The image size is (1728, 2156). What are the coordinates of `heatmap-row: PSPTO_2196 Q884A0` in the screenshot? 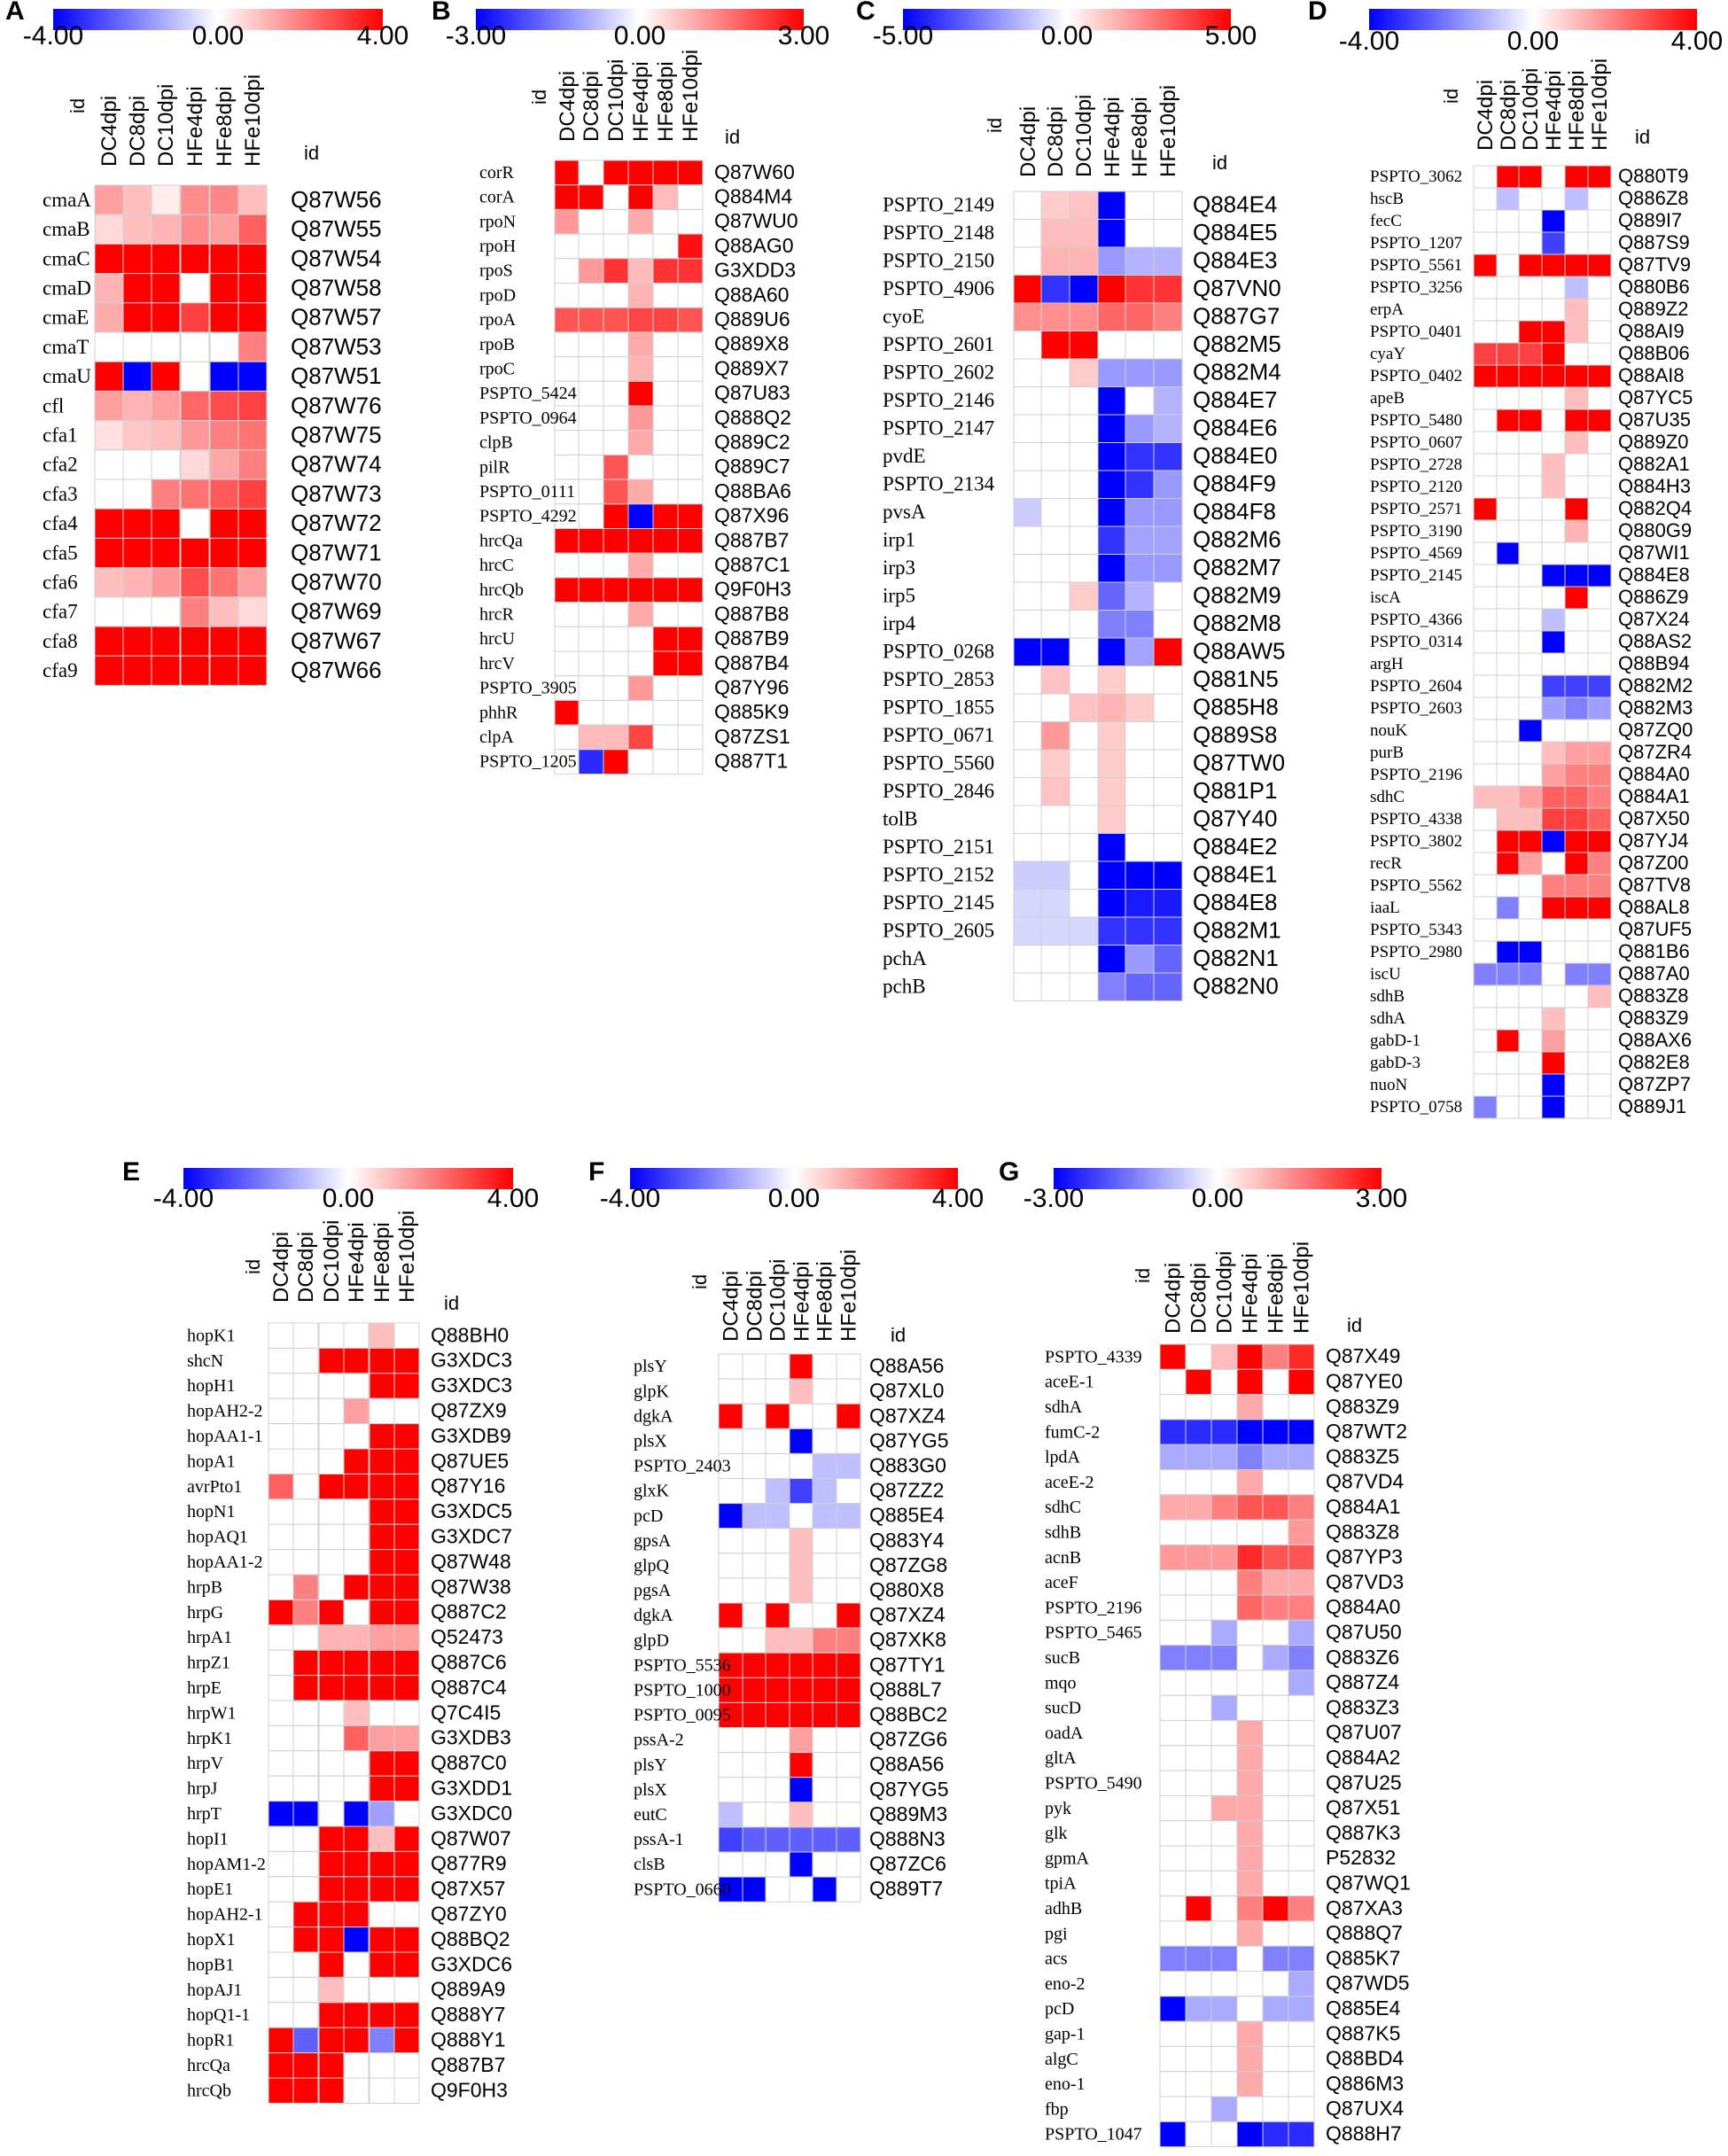 It's located at (1530, 775).